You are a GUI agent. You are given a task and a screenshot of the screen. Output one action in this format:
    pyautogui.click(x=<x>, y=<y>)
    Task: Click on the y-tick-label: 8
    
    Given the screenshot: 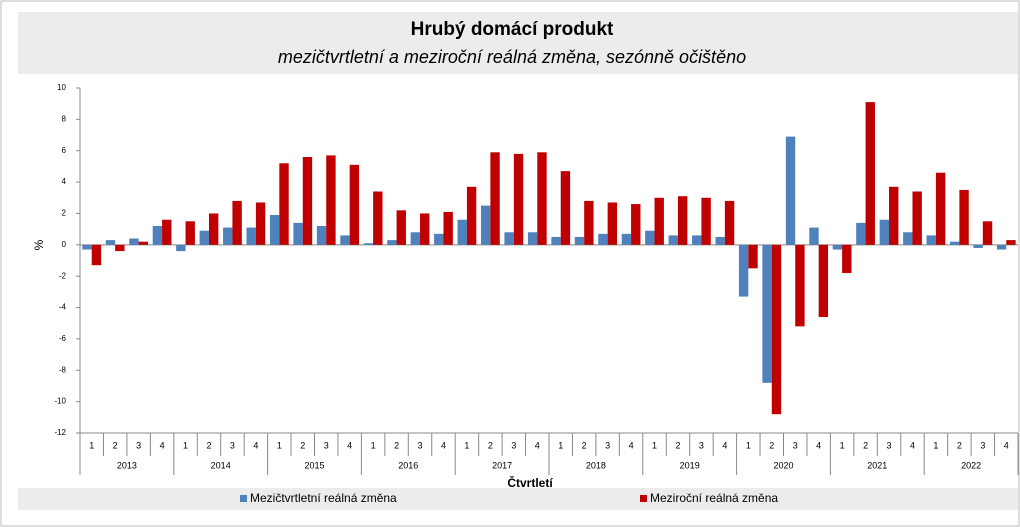 What is the action you would take?
    pyautogui.click(x=64, y=118)
    